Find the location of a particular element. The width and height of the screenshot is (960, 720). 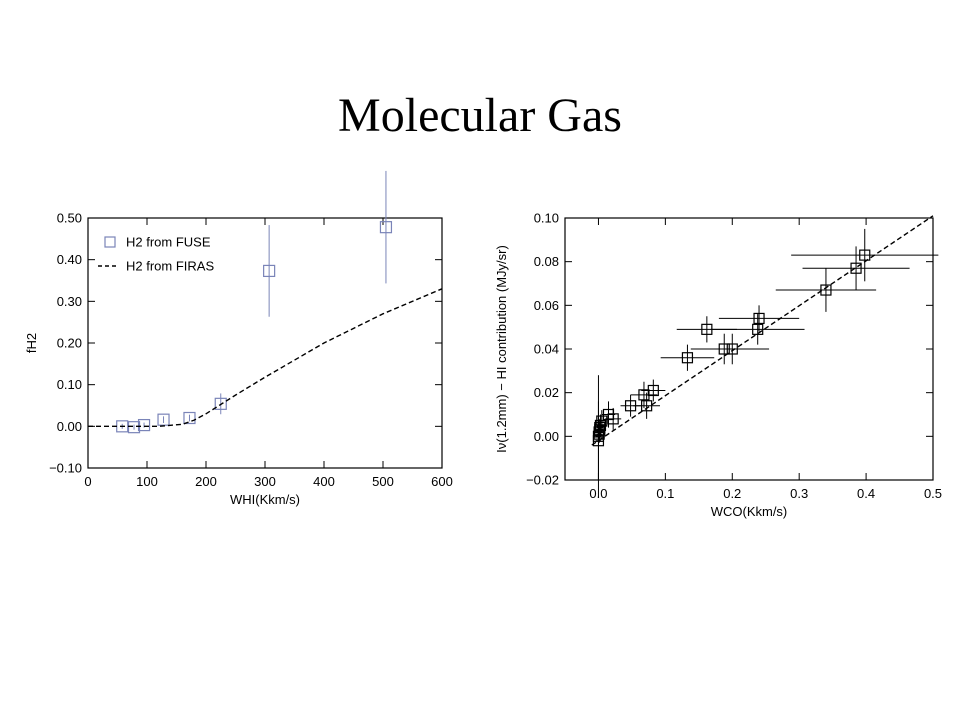

y-tick-label: 0.30 is located at coordinates (69, 301).